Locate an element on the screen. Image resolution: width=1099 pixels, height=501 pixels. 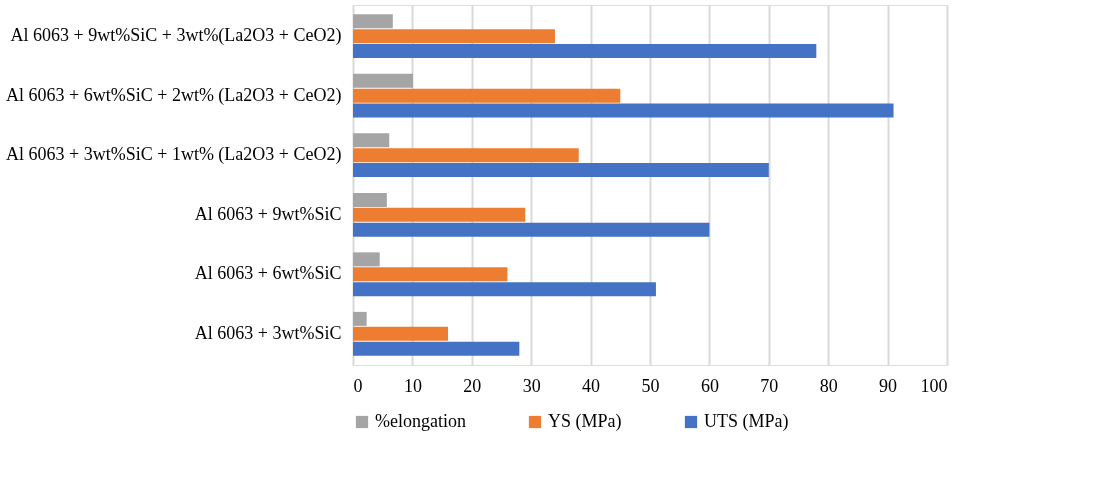
x-tick-label: 0 is located at coordinates (358, 385).